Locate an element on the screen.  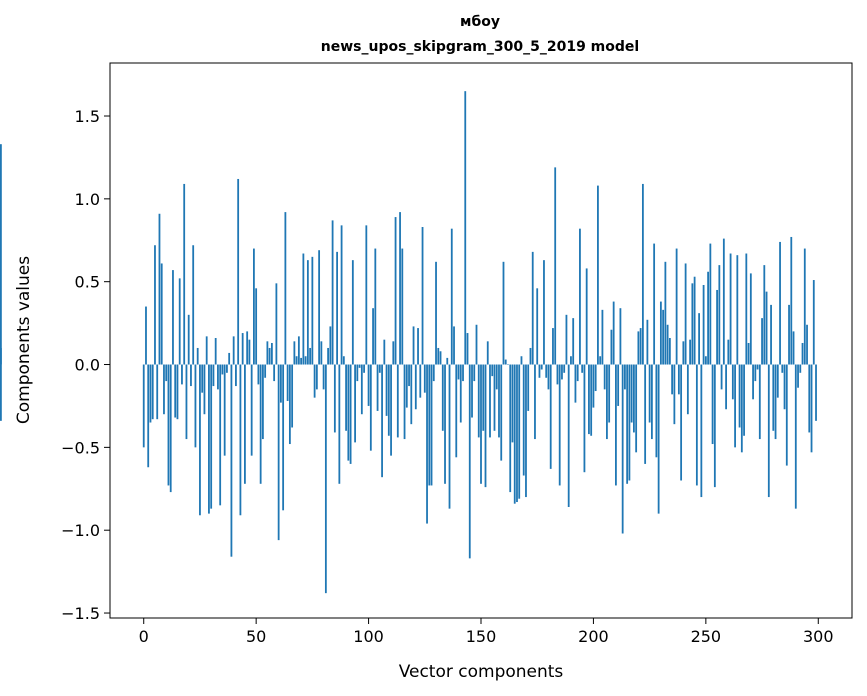
chart-title: мбоу is located at coordinates (480, 22).